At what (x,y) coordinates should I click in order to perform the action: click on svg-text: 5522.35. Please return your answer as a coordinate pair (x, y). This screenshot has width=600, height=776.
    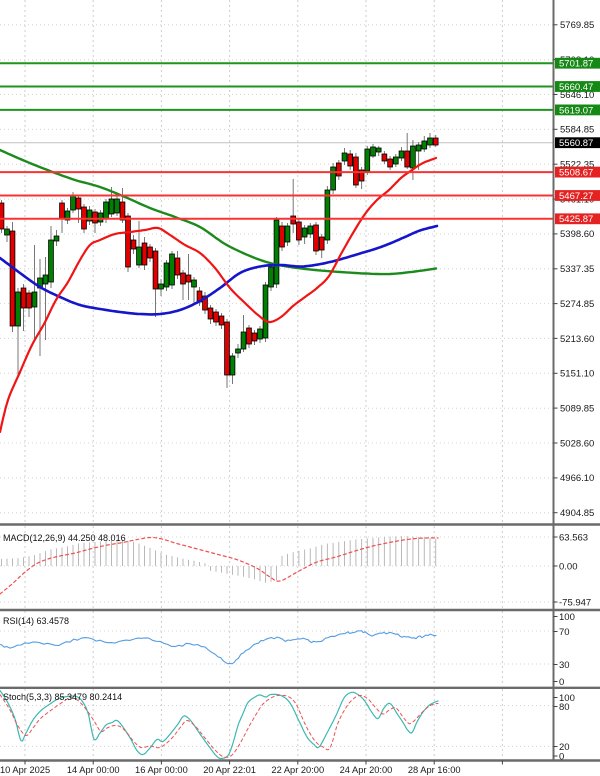
    Looking at the image, I should click on (577, 165).